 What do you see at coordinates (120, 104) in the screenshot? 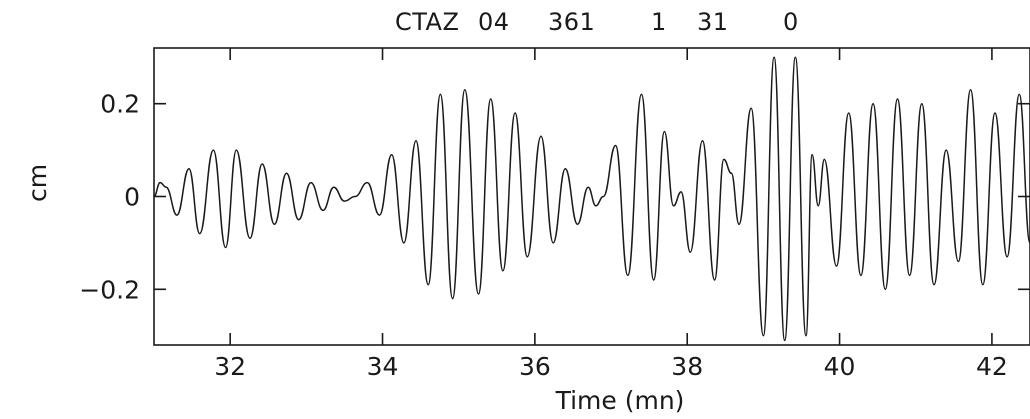
I see `y-tick-label: 0.2` at bounding box center [120, 104].